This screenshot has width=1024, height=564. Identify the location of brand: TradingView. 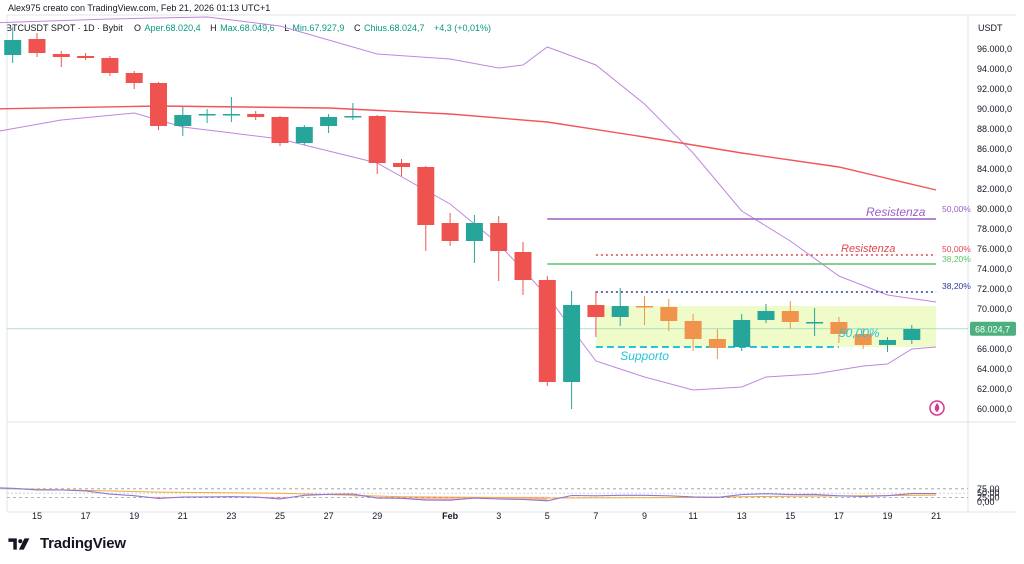
(67, 543).